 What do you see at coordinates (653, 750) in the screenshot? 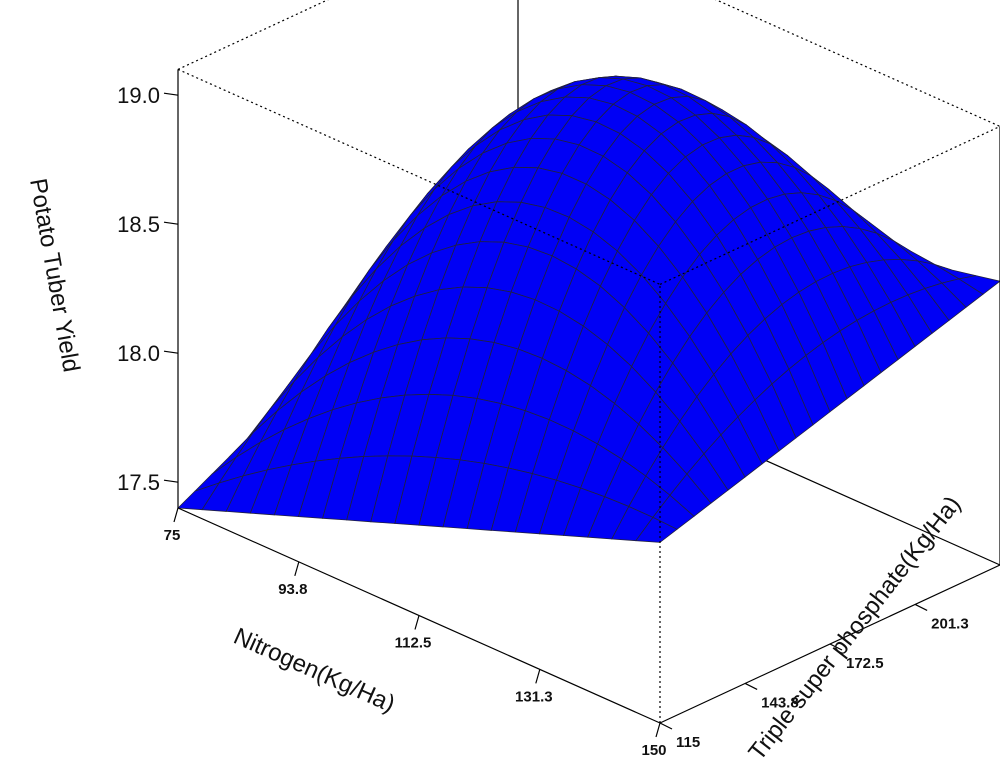
I see `x-tick-label: 150` at bounding box center [653, 750].